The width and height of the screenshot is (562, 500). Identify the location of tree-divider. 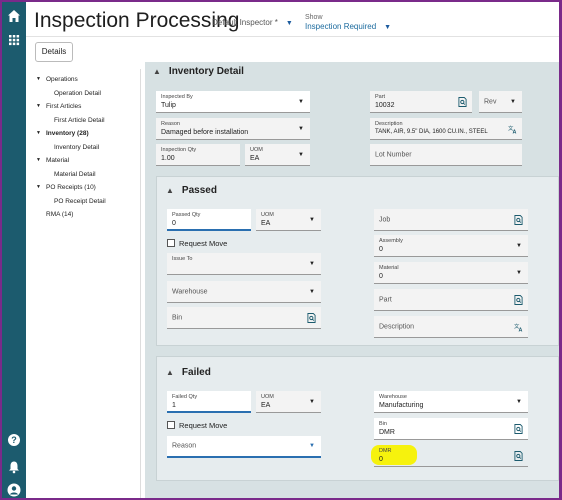
(140, 283).